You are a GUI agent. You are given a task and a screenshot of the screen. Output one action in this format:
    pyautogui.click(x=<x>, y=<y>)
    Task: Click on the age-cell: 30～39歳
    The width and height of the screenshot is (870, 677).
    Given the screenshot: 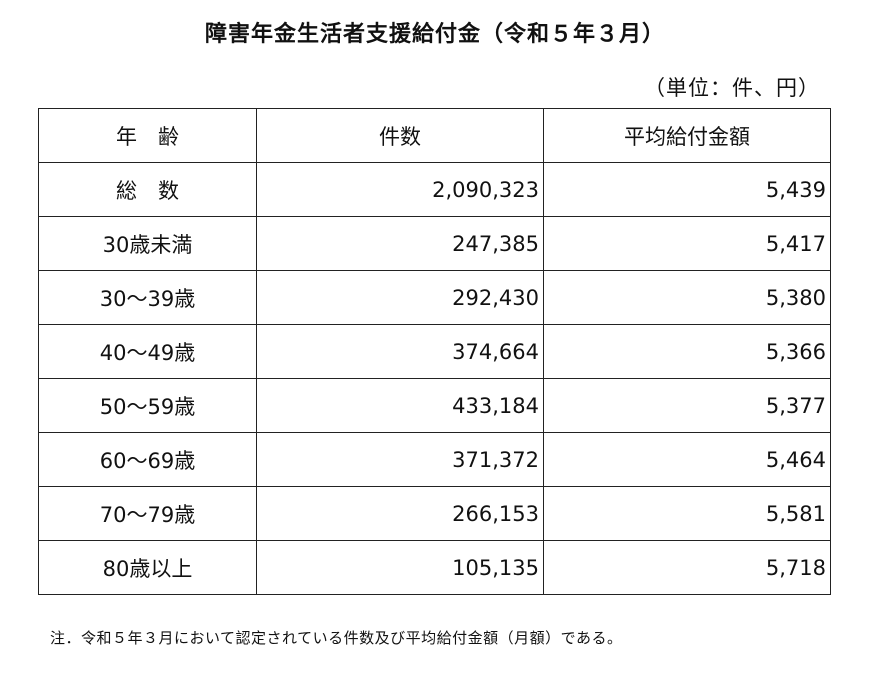 What is the action you would take?
    pyautogui.click(x=147, y=297)
    